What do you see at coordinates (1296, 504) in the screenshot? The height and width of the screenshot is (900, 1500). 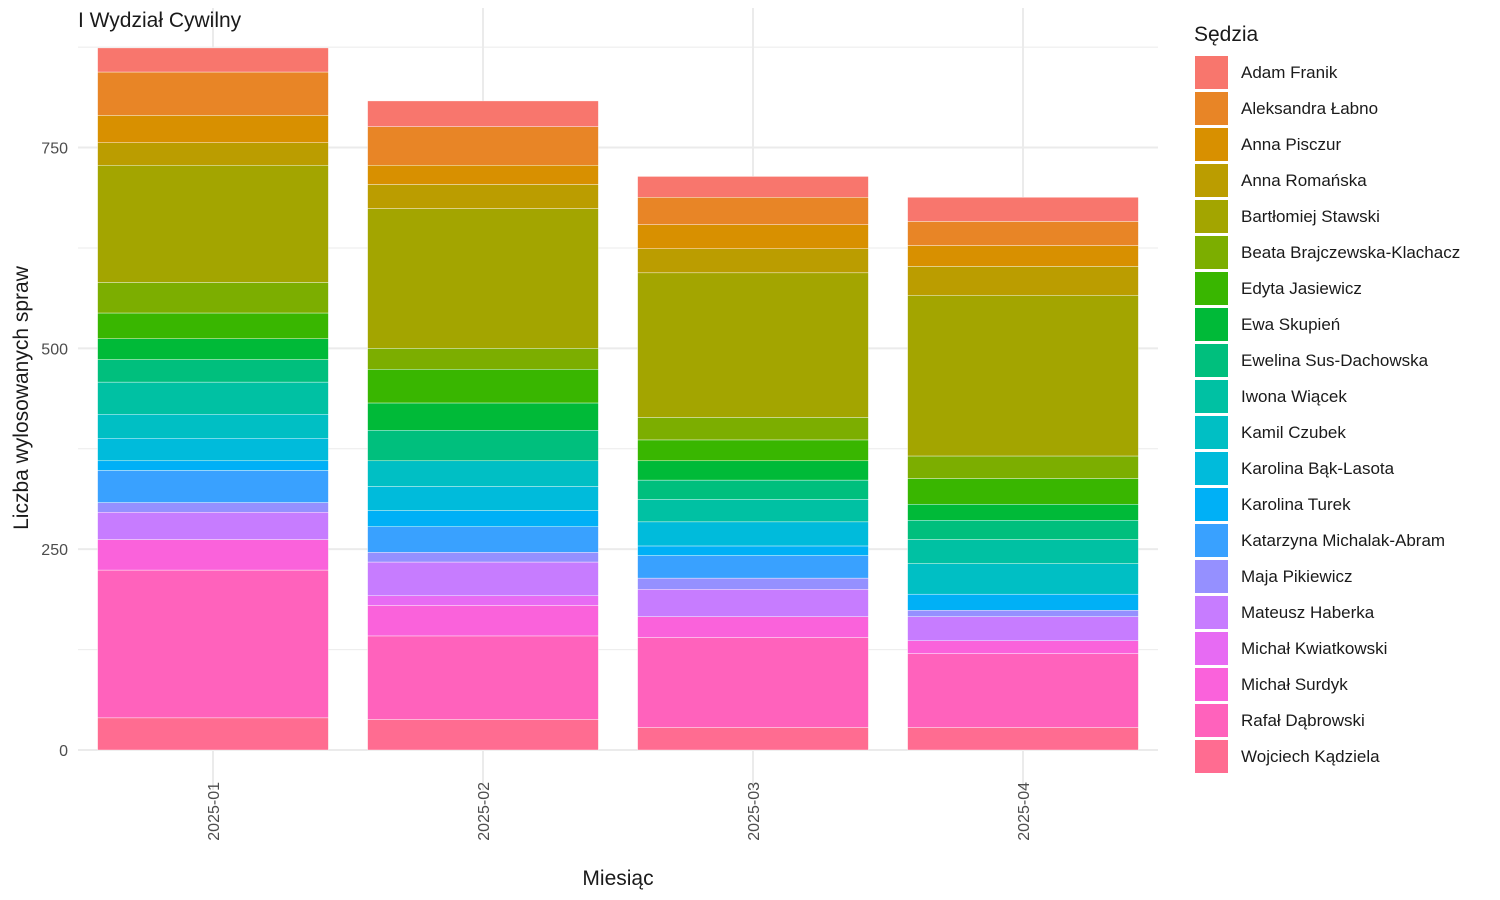 I see `legend-label: Karolina Turek` at bounding box center [1296, 504].